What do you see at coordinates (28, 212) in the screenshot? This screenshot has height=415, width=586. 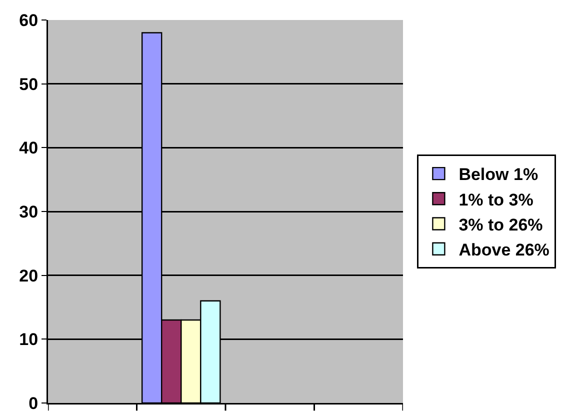 I see `y-tick-label: 30` at bounding box center [28, 212].